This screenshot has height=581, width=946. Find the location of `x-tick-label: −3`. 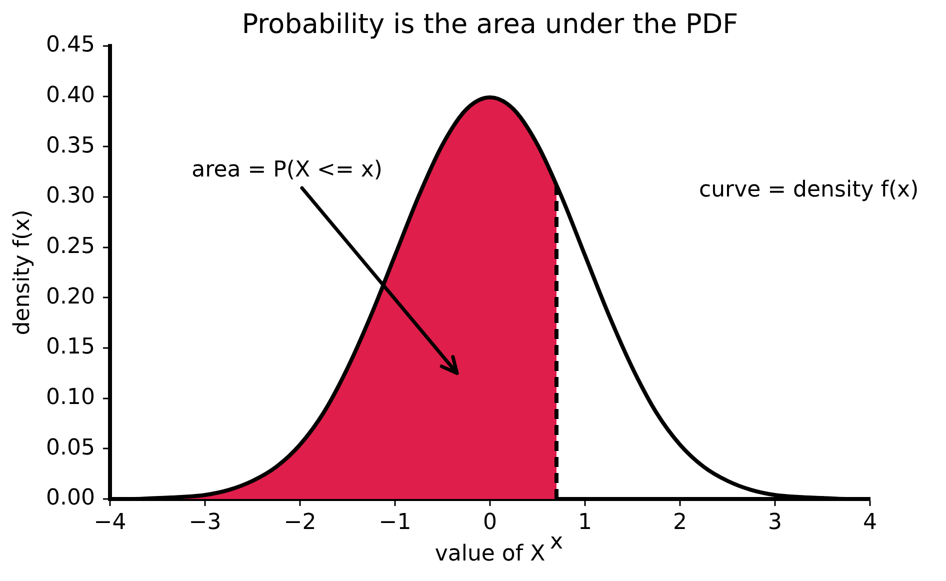

x-tick-label: −3 is located at coordinates (205, 522).